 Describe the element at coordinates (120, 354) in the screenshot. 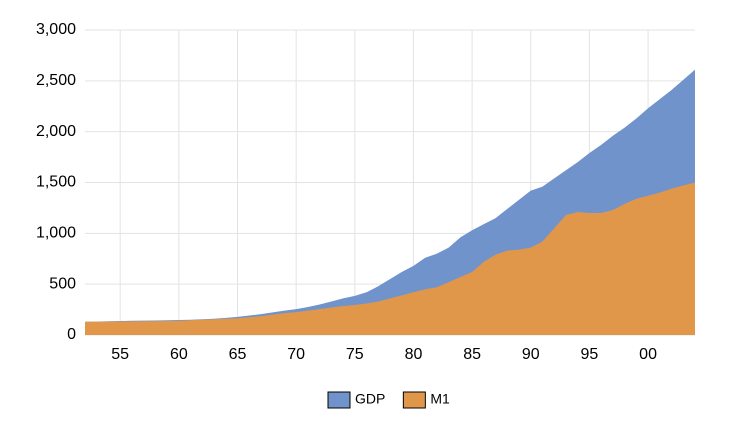

I see `x-tick-label: 55` at that location.